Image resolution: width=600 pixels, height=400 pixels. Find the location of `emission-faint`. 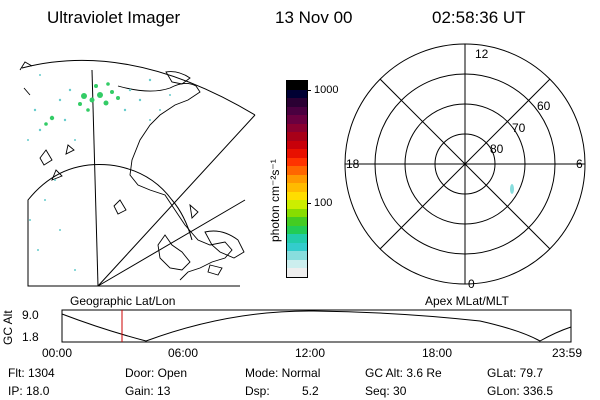

emission-faint is located at coordinates (99, 172).